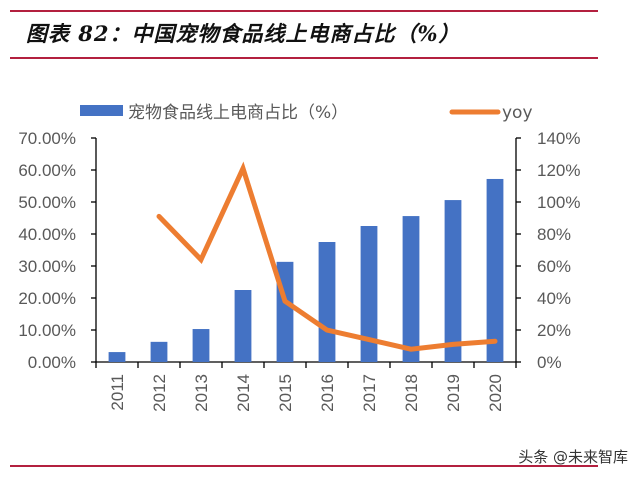 This screenshot has height=477, width=640. I want to click on left-axis-tick-label: 30.00%, so click(47, 266).